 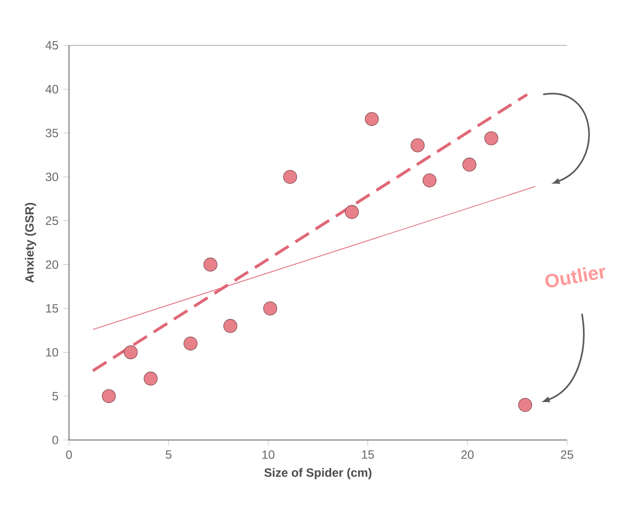 What do you see at coordinates (52, 308) in the screenshot?
I see `y-tick-label: 15` at bounding box center [52, 308].